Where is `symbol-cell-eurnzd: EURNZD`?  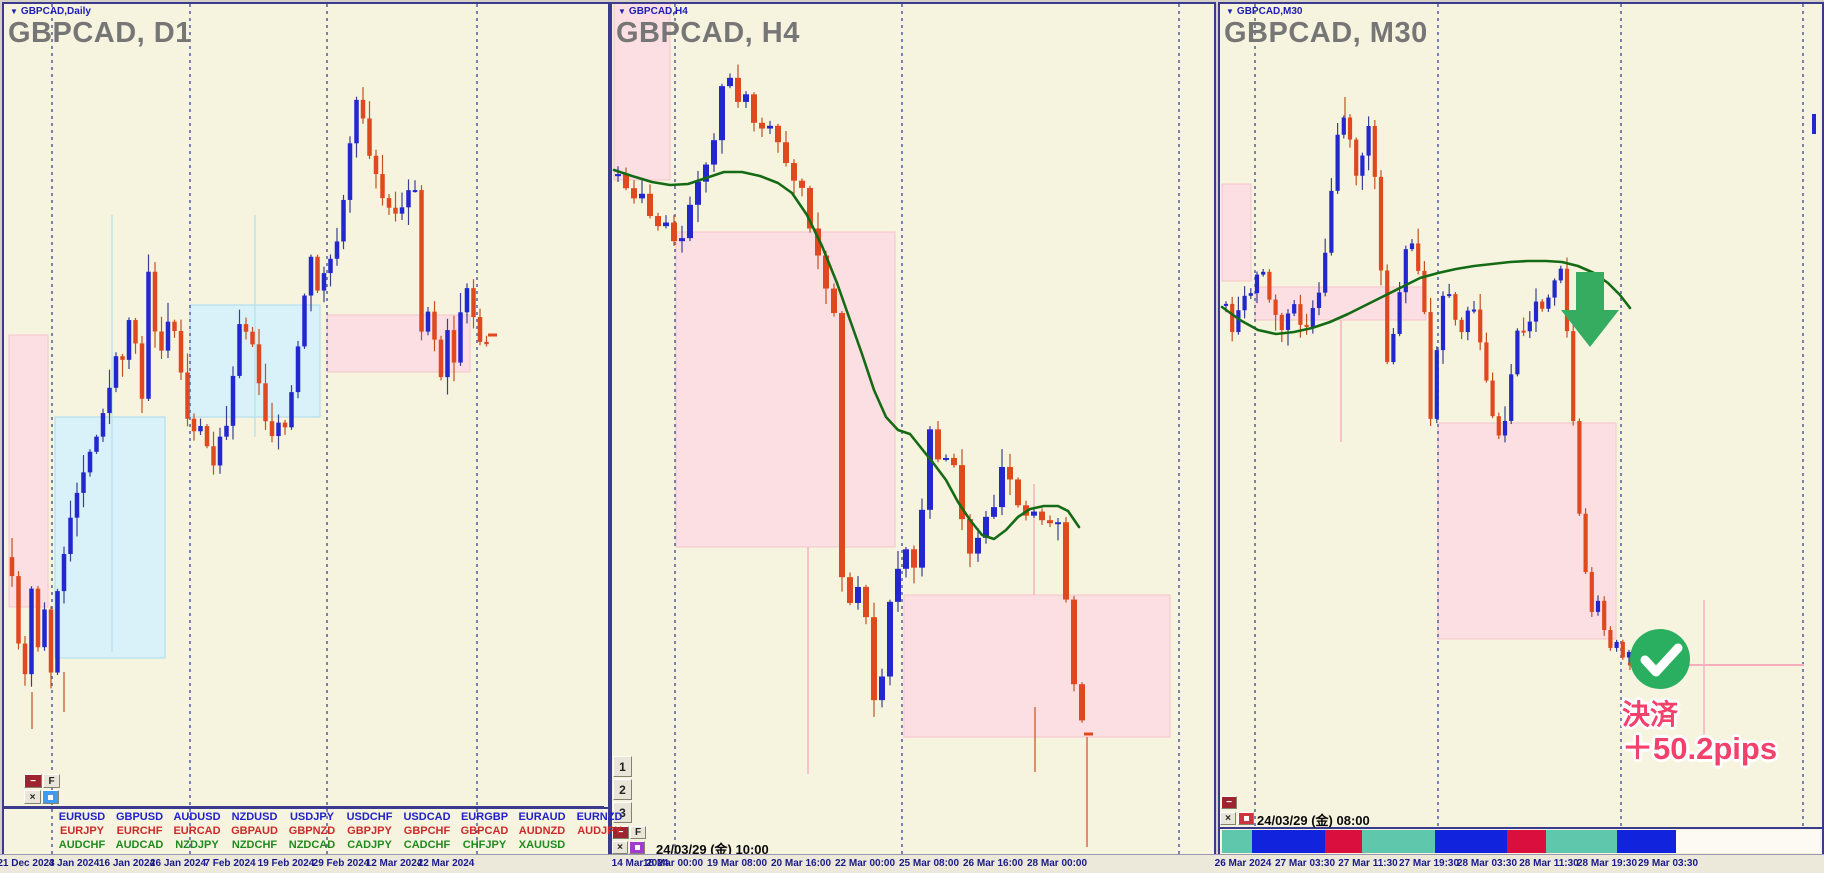
symbol-cell-eurnzd: EURNZD is located at coordinates (599, 817).